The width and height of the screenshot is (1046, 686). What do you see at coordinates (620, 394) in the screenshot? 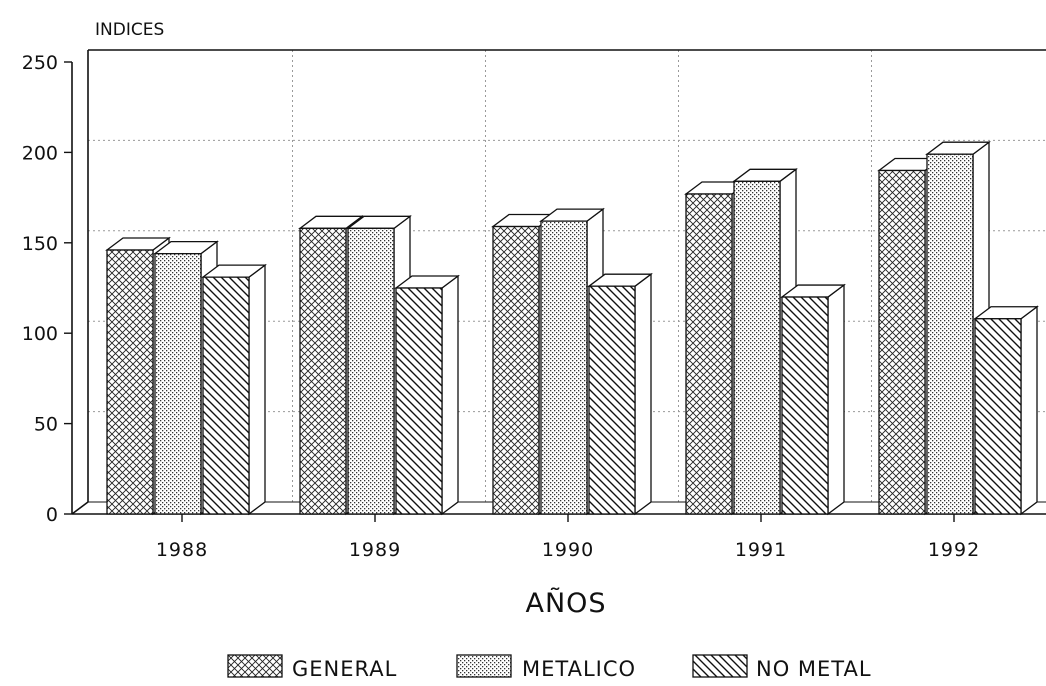
I see `bar-no-metal-1990` at bounding box center [620, 394].